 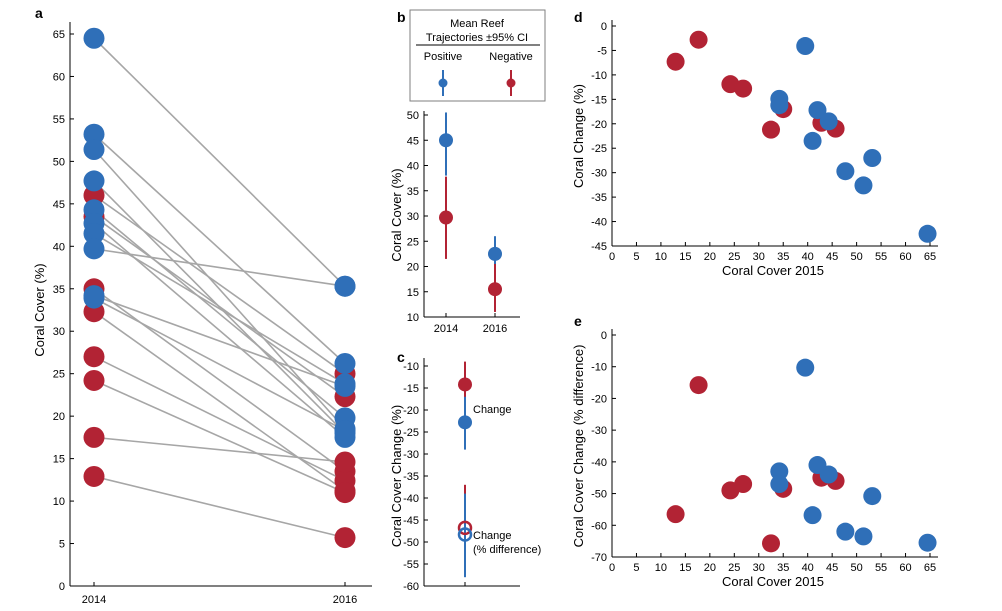 I want to click on y-tick-label-c: -45, so click(x=411, y=521).